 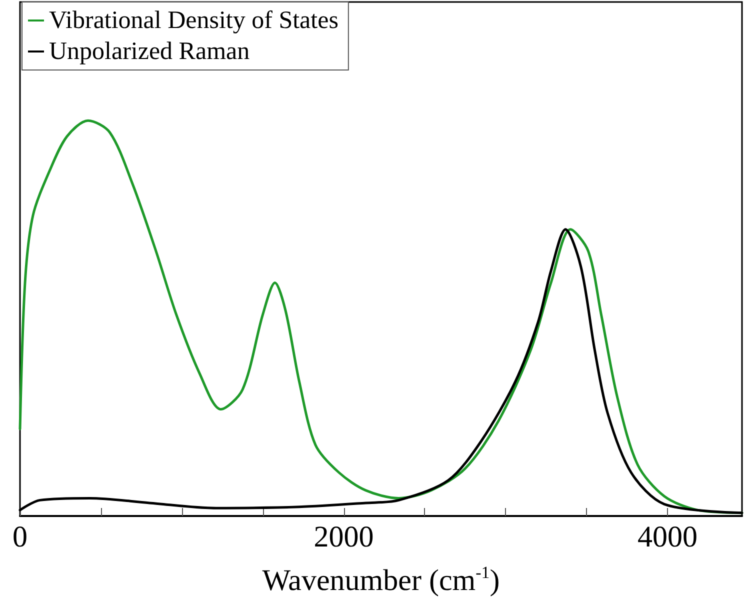 I want to click on x-tick-label: 0, so click(x=20, y=537).